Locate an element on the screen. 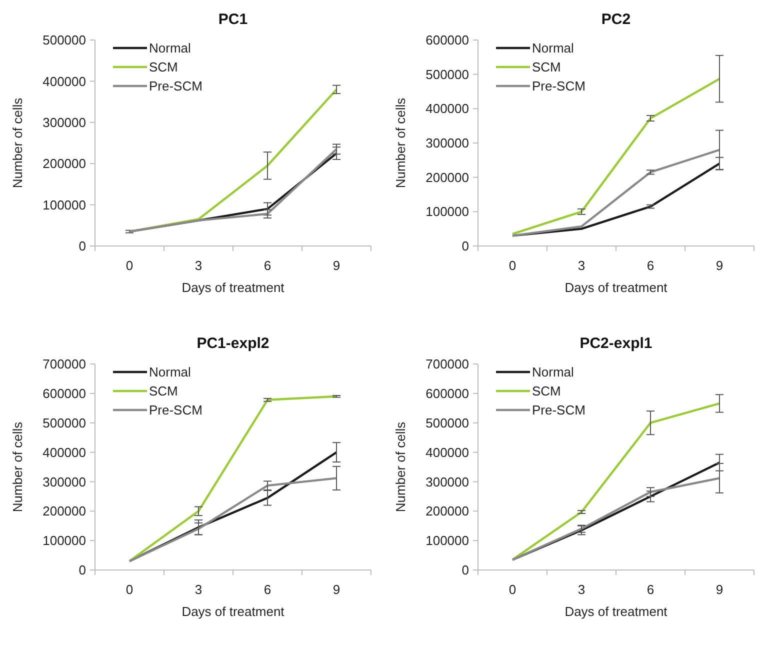 The image size is (767, 648). chart-title: PC1-expl2 is located at coordinates (233, 343).